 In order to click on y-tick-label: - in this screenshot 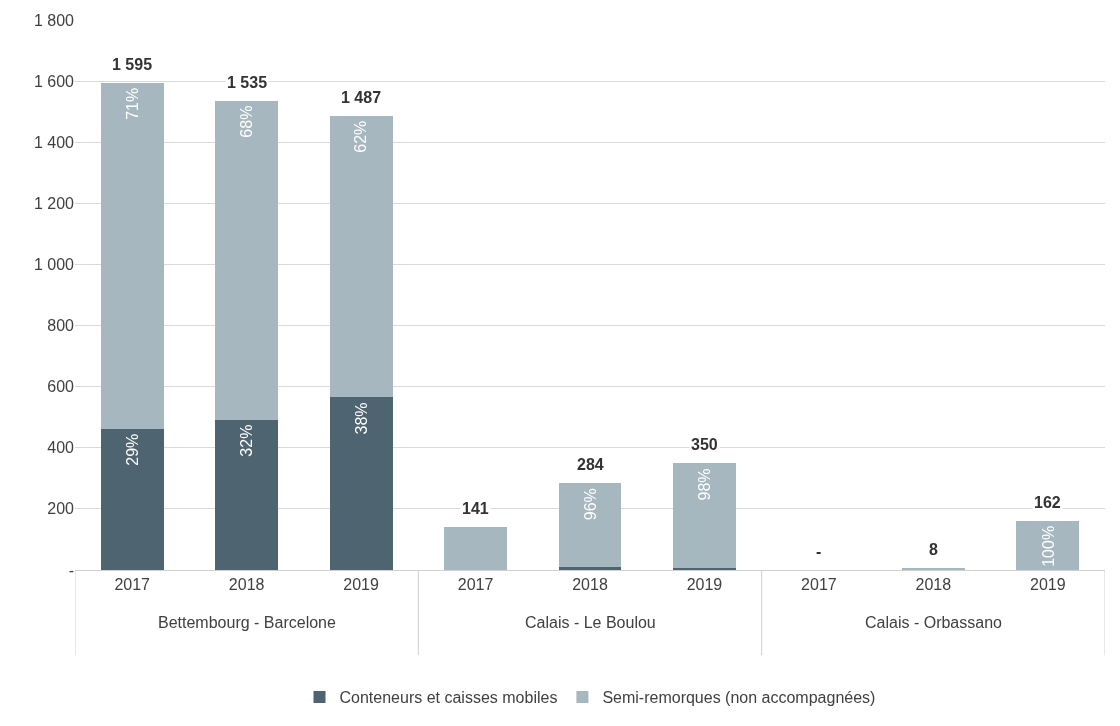, I will do `click(71, 570)`.